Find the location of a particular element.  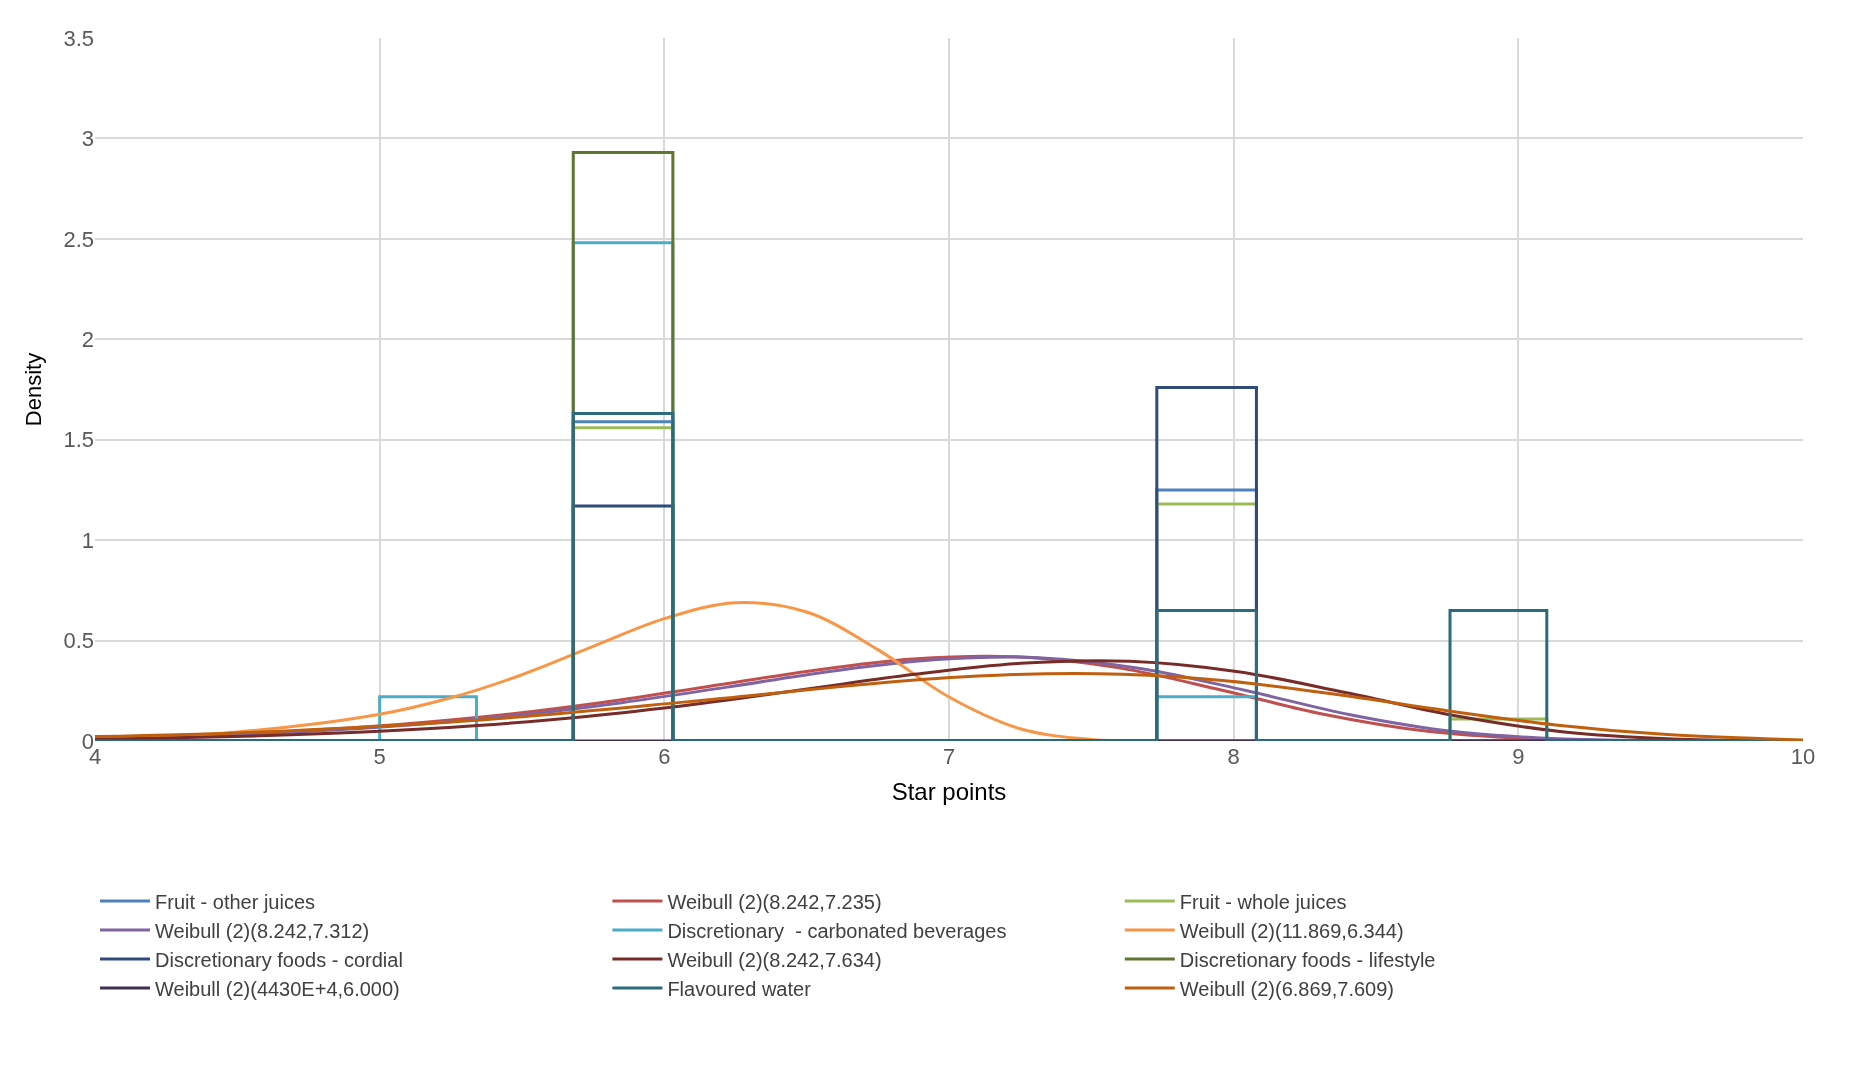

y-tick-label: 1 is located at coordinates (87, 540).